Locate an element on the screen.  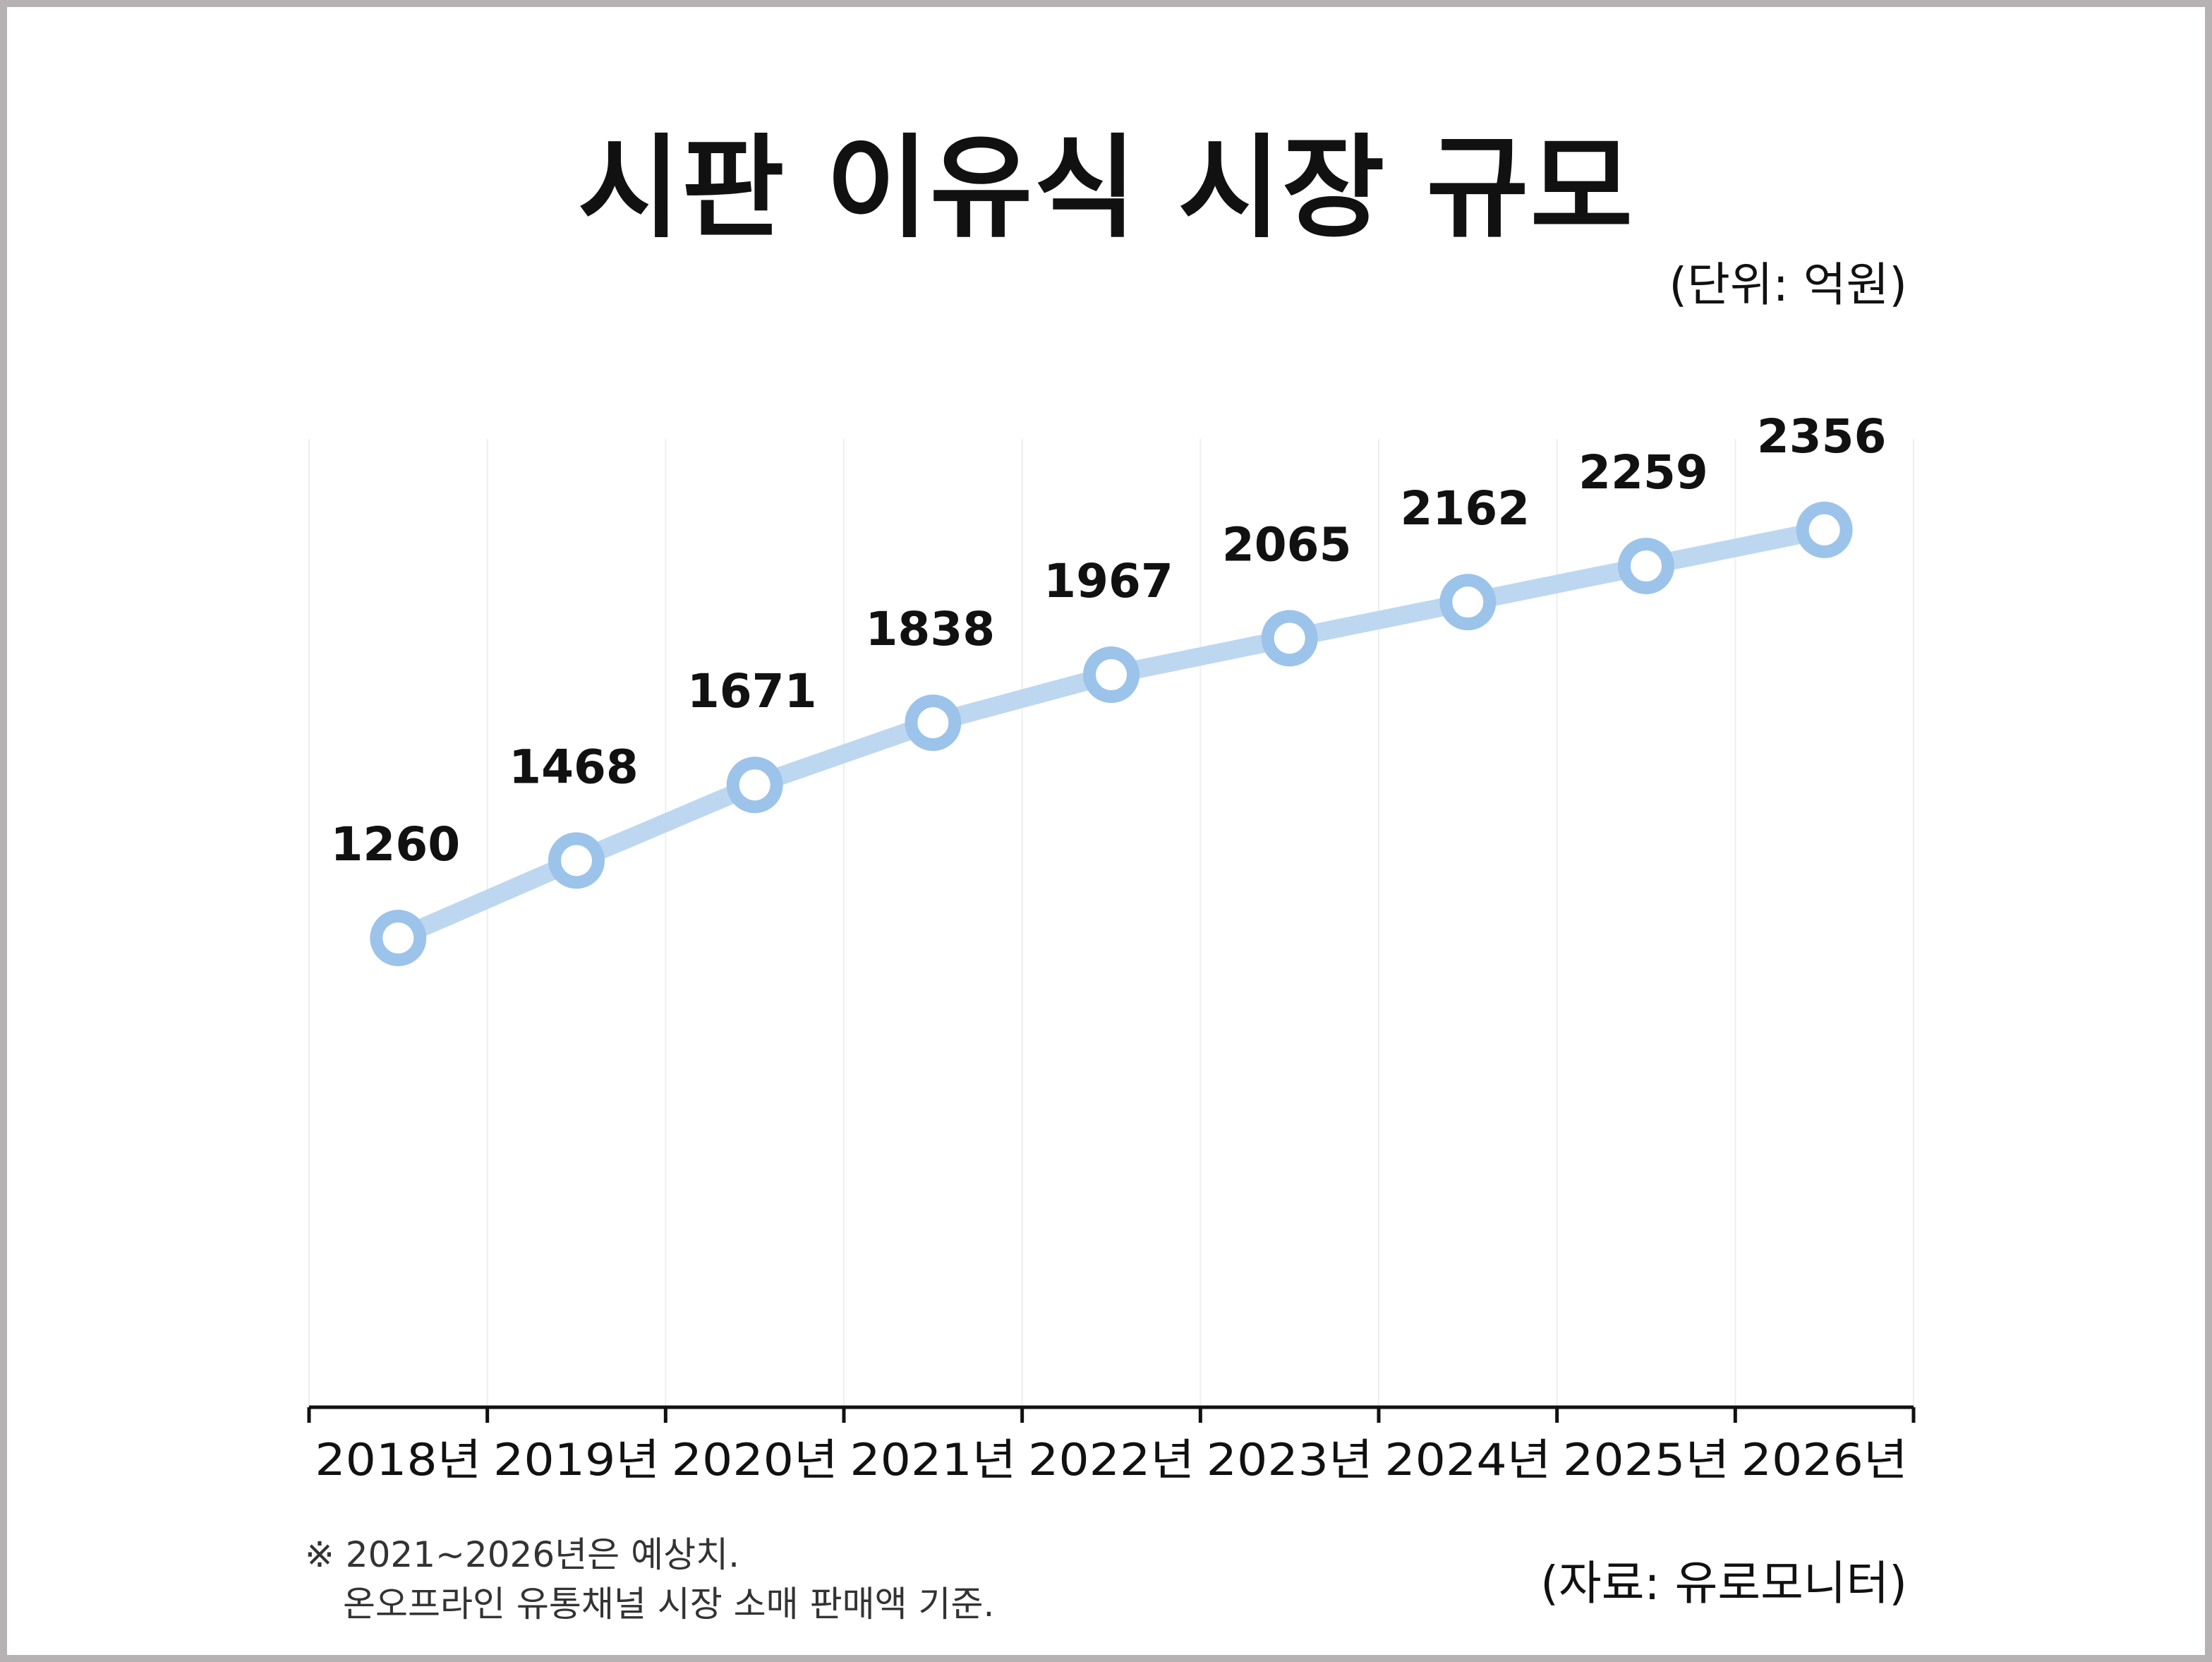
data-label: 2162 is located at coordinates (1465, 508).